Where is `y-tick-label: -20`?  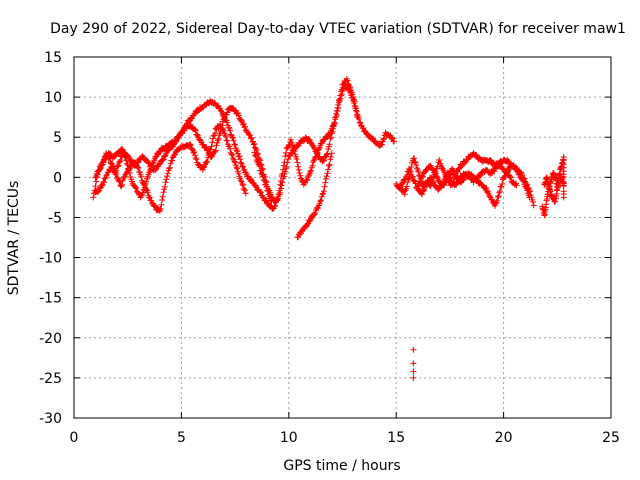
y-tick-label: -20 is located at coordinates (50, 339).